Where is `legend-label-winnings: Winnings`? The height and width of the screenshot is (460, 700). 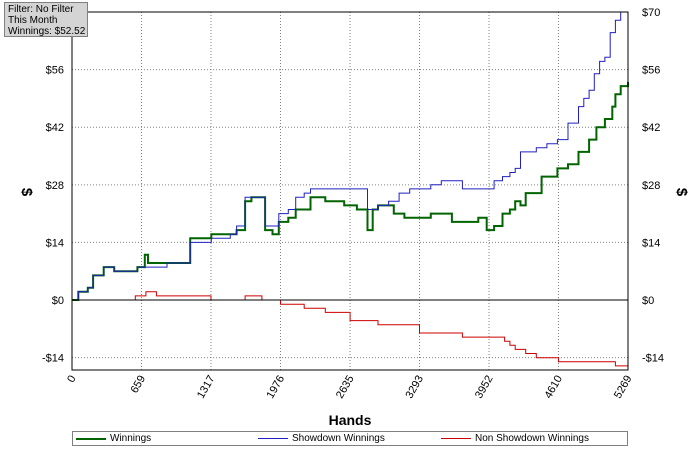 legend-label-winnings: Winnings is located at coordinates (131, 438).